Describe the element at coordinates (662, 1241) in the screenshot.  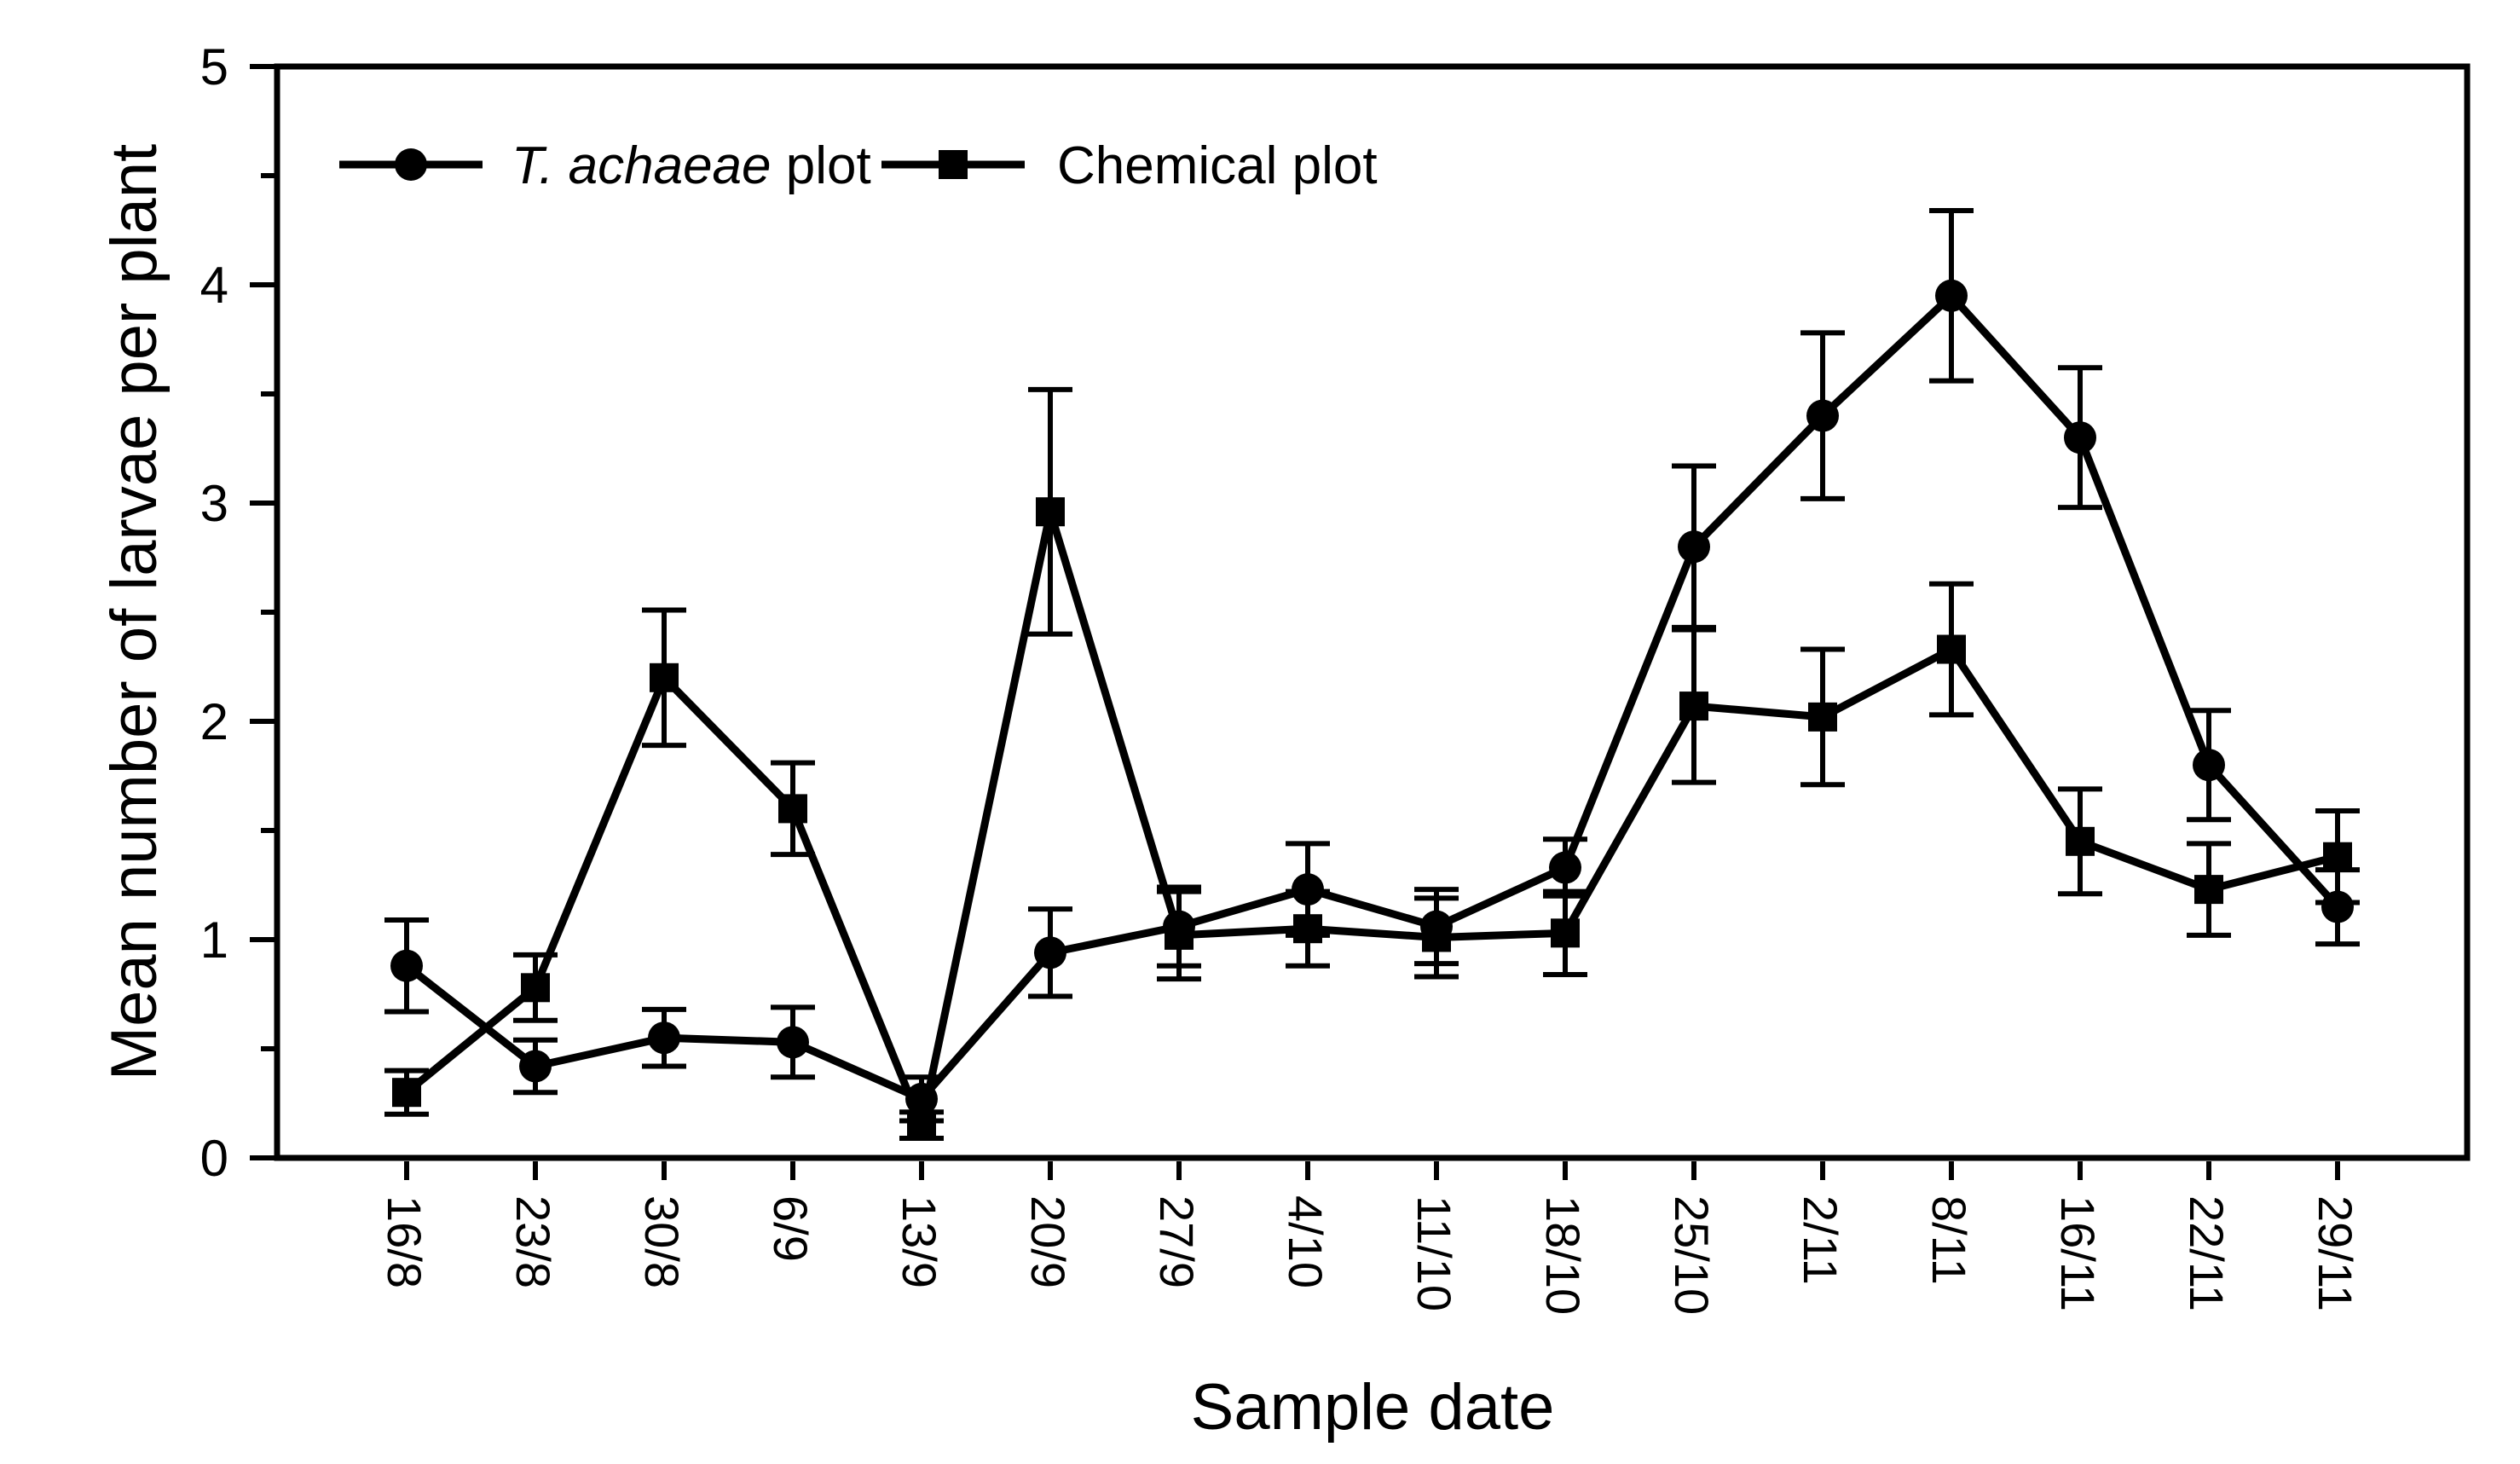
I see `x-tick-label: 30/8` at that location.